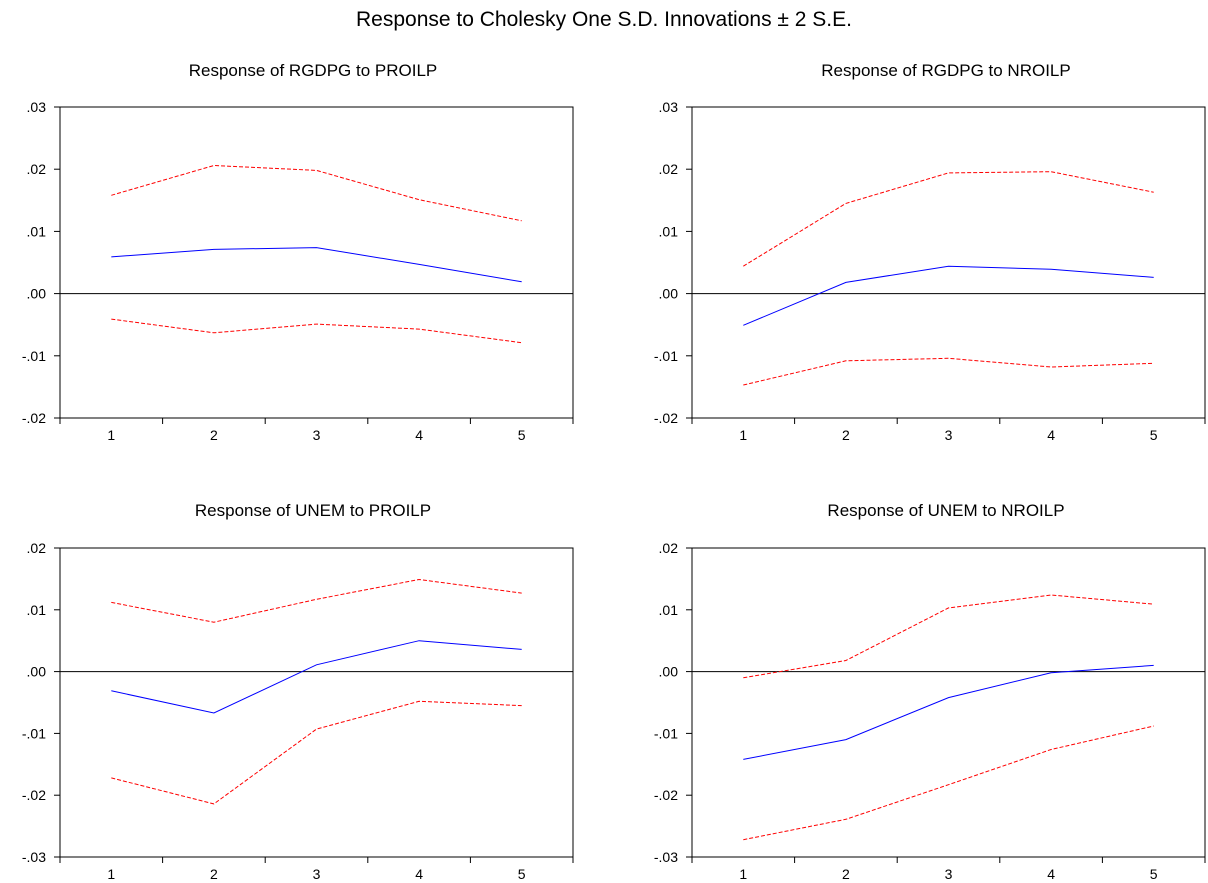  What do you see at coordinates (946, 510) in the screenshot?
I see `panel-title-unem-nroilp: Response of UNEM to NROILP` at bounding box center [946, 510].